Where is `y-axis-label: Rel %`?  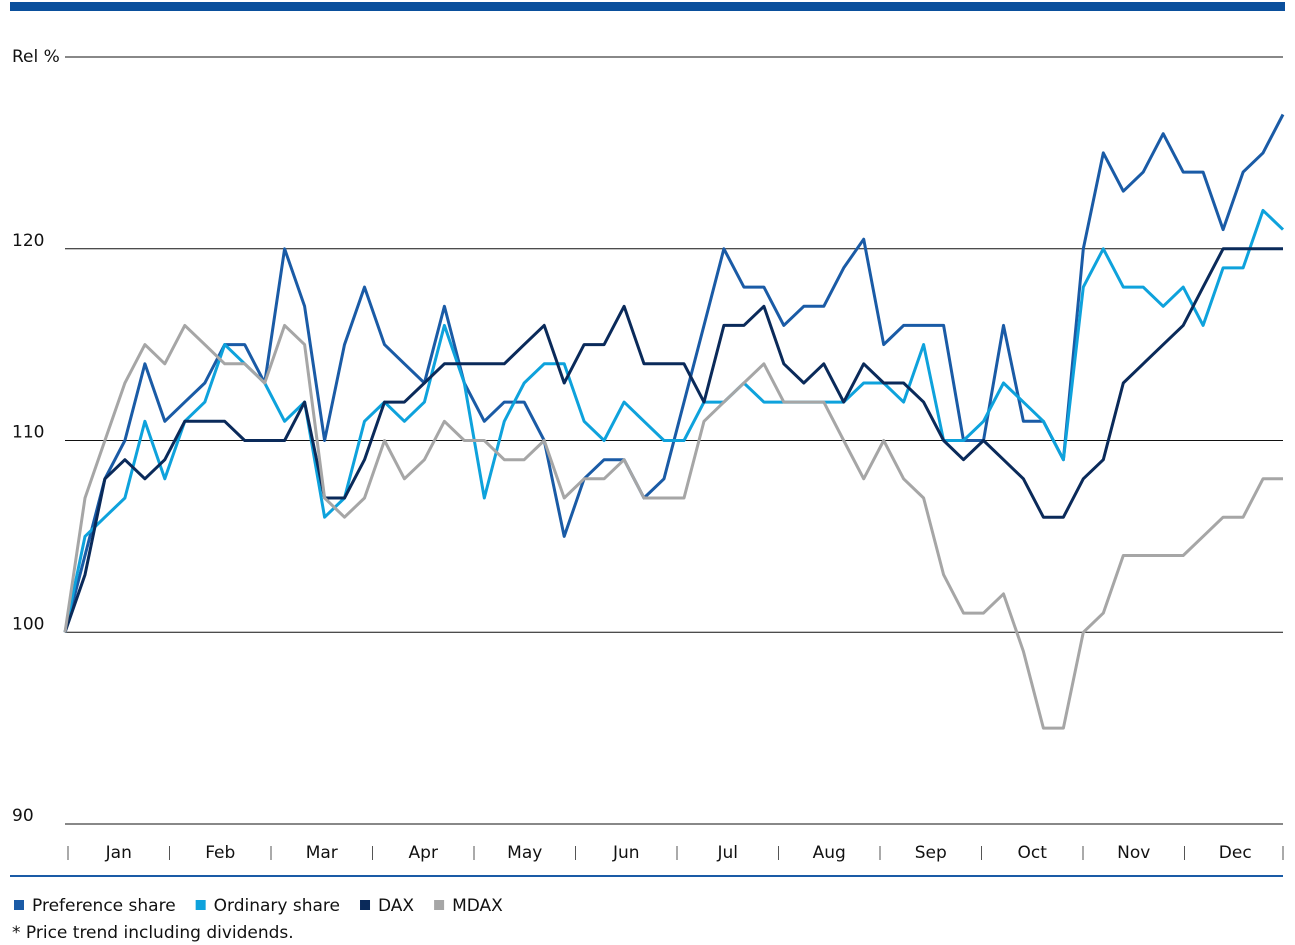
y-axis-label: Rel % is located at coordinates (36, 57).